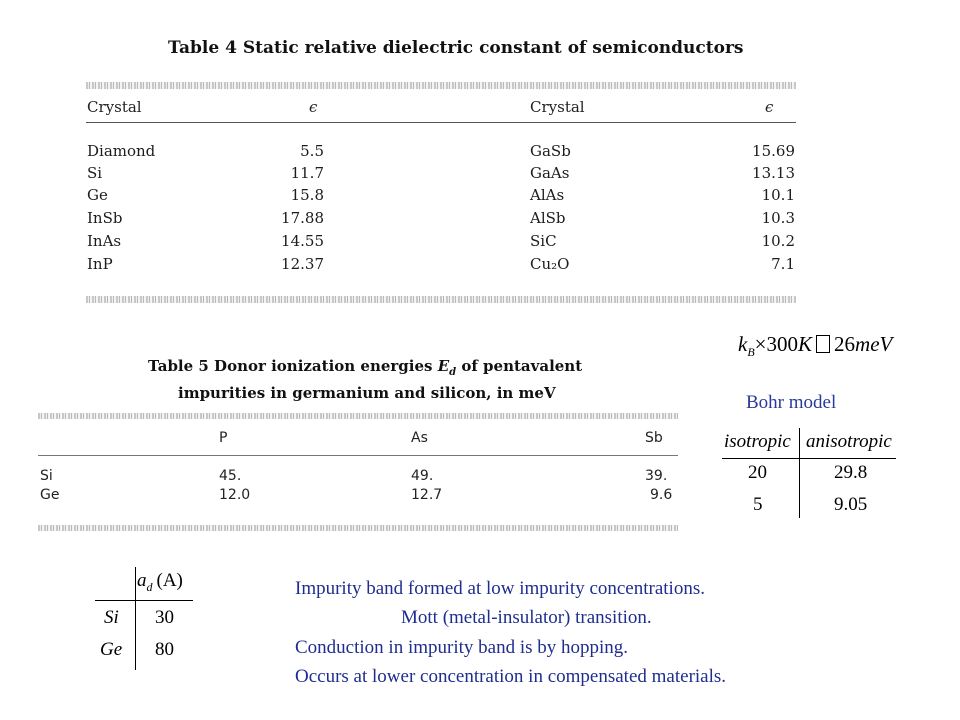 This screenshot has height=720, width=960. I want to click on crystal-name: SiC, so click(543, 241).